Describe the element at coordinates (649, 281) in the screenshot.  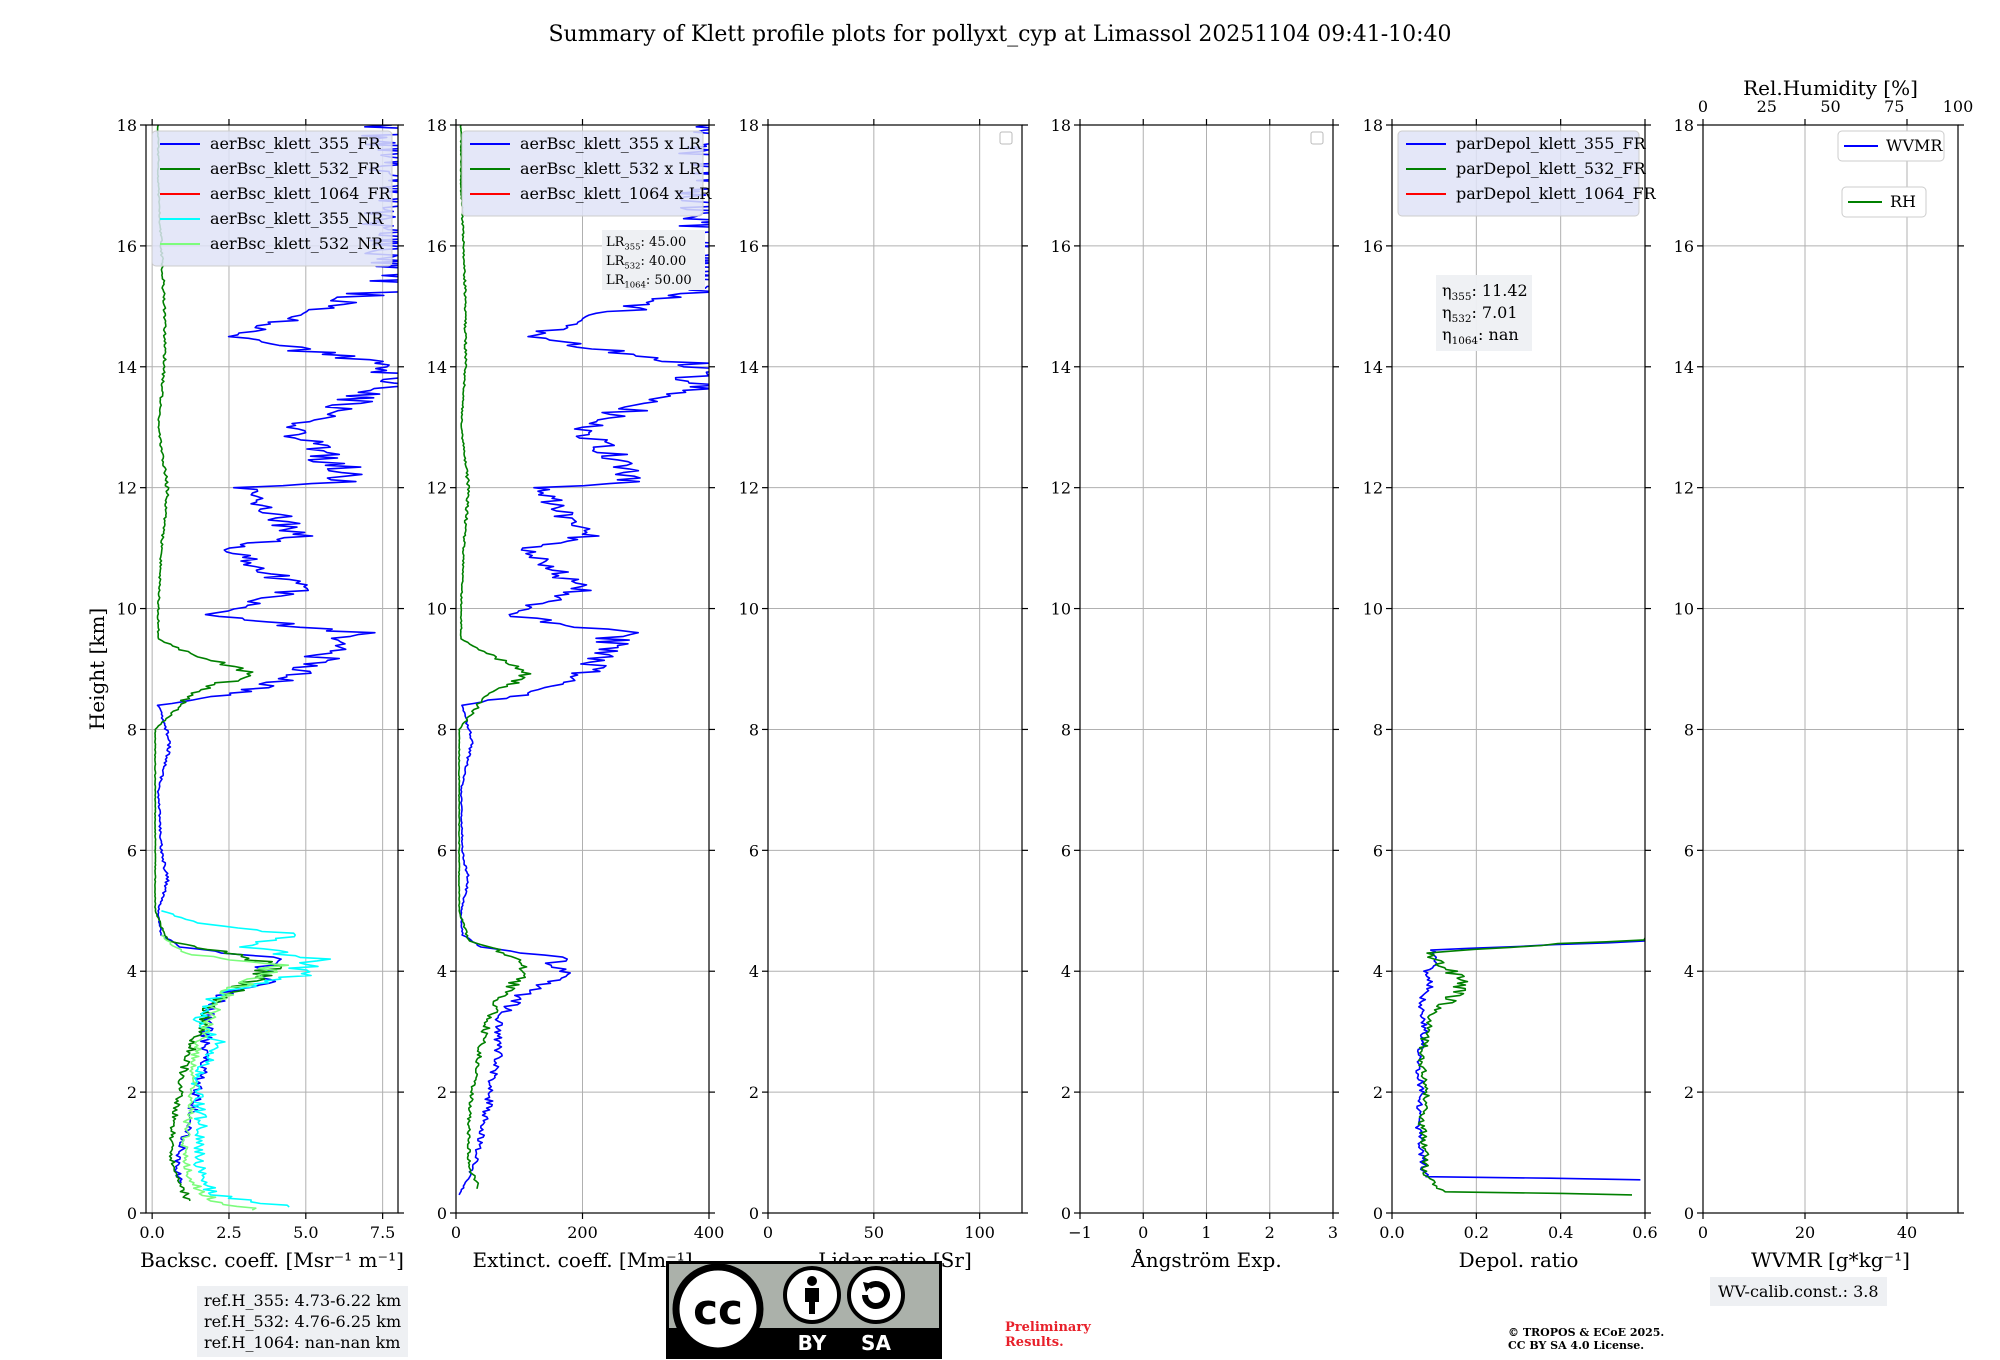
I see `lr-line-2: LR1064: 50.00` at that location.